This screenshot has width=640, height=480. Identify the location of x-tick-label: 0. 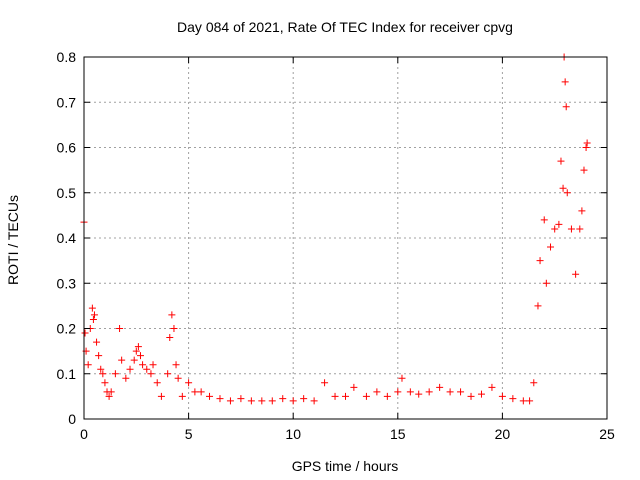
(84, 434).